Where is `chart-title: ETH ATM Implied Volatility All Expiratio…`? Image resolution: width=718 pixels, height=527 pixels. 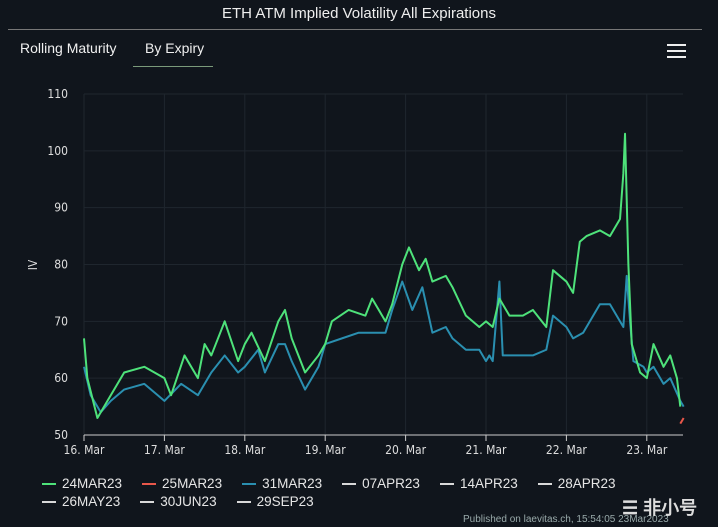 chart-title: ETH ATM Implied Volatility All Expiratio… is located at coordinates (359, 13).